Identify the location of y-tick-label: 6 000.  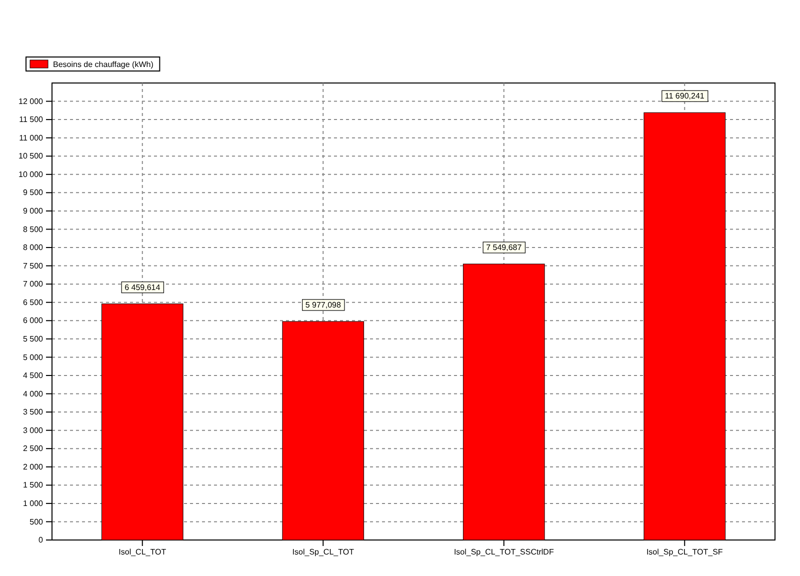
(33, 321).